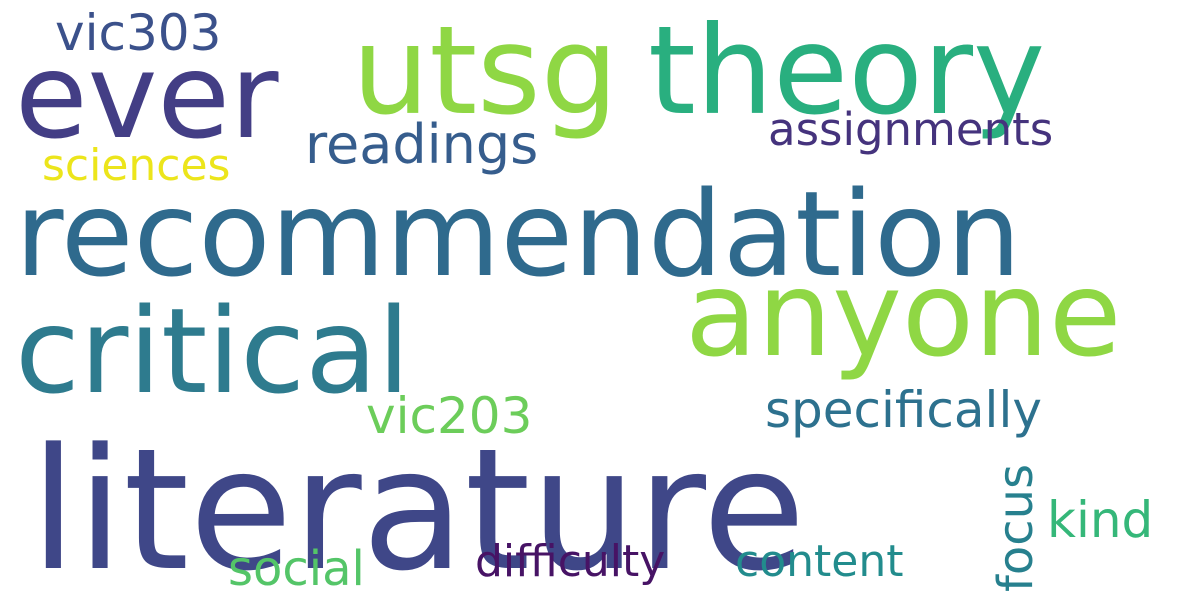  Describe the element at coordinates (903, 314) in the screenshot. I see `word-anyone-text: anyone` at that location.